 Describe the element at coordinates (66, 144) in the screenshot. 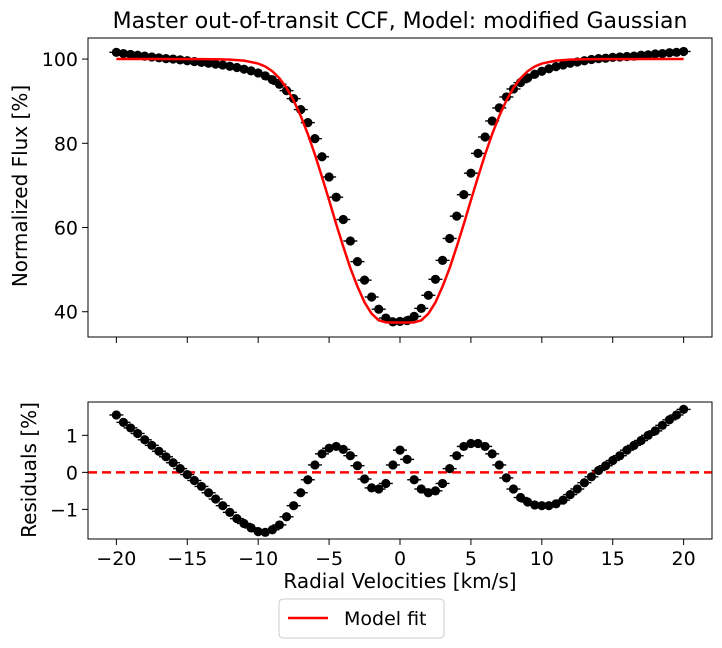

I see `y-tick-label: 80` at that location.